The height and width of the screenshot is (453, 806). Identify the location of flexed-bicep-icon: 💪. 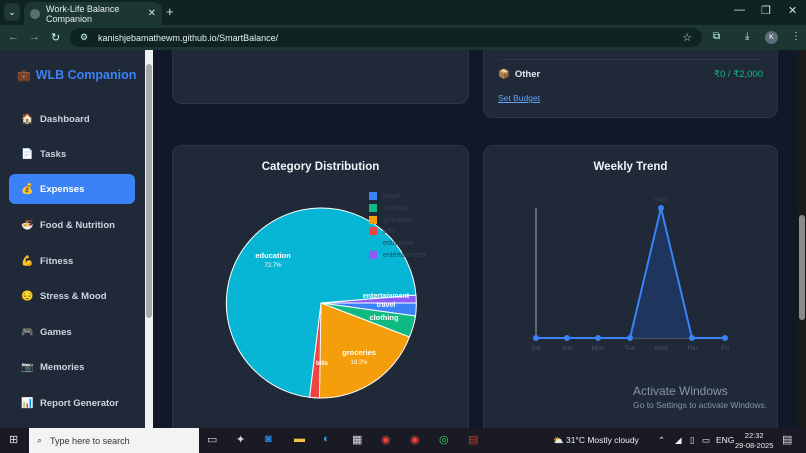
(27, 261).